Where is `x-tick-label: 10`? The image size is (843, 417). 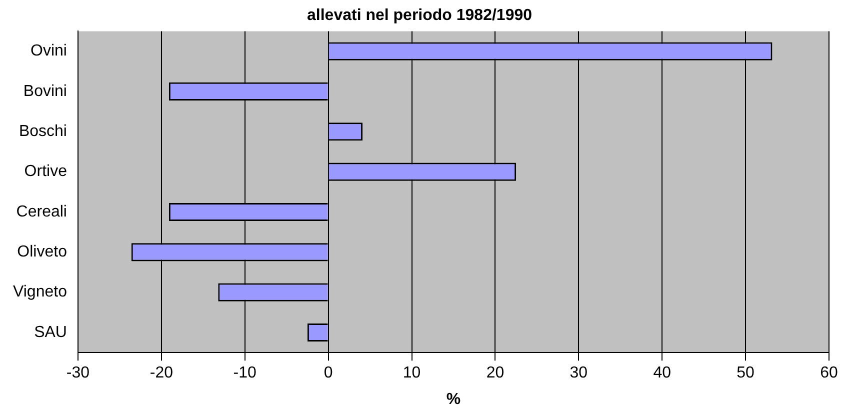
x-tick-label: 10 is located at coordinates (411, 373).